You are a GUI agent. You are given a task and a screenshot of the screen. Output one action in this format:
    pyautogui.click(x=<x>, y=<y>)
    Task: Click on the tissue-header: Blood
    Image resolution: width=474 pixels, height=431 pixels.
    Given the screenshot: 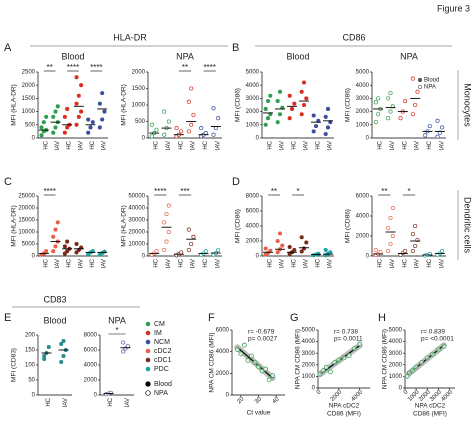 What is the action you would take?
    pyautogui.click(x=297, y=56)
    